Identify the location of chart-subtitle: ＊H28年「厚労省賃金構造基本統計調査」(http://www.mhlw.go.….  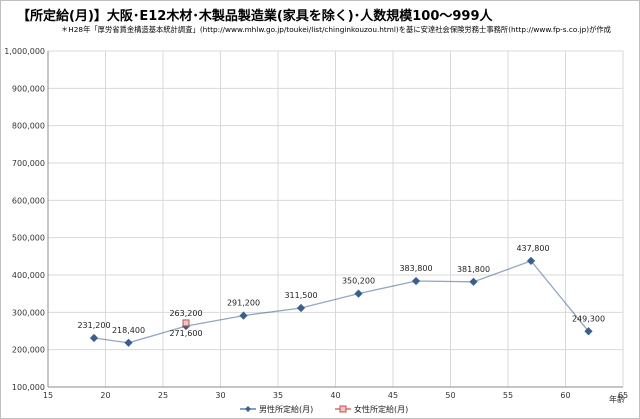
(336, 29).